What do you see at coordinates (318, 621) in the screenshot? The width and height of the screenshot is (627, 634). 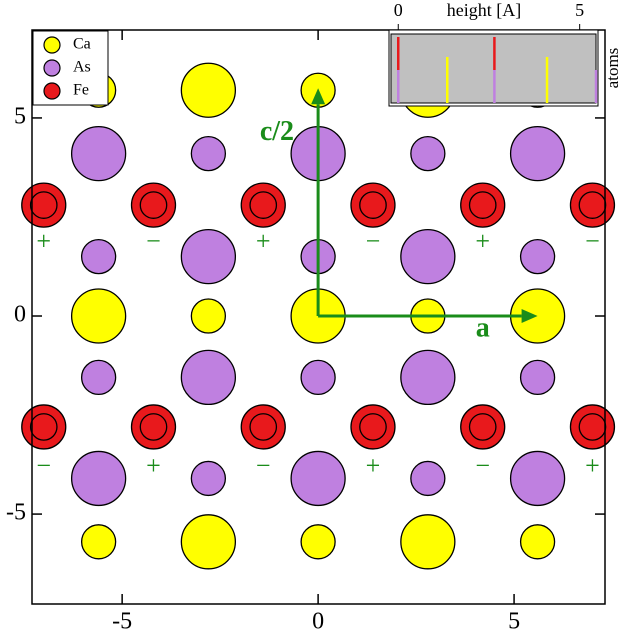 I see `x-tick-label: 0` at bounding box center [318, 621].